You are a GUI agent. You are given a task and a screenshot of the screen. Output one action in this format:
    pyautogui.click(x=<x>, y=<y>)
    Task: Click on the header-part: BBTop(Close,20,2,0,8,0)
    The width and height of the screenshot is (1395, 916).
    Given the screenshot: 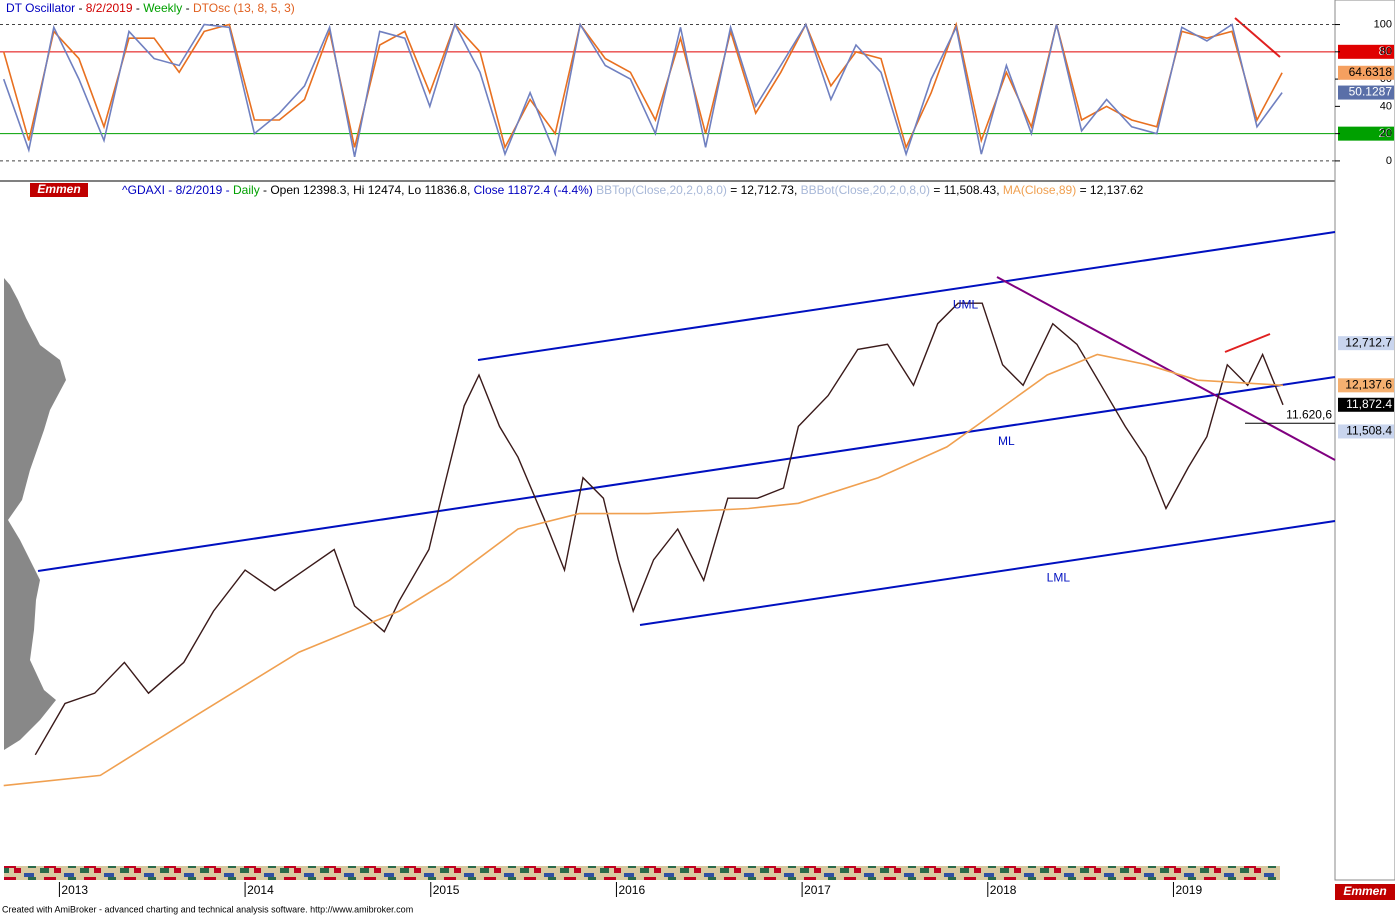 What is the action you would take?
    pyautogui.click(x=660, y=190)
    